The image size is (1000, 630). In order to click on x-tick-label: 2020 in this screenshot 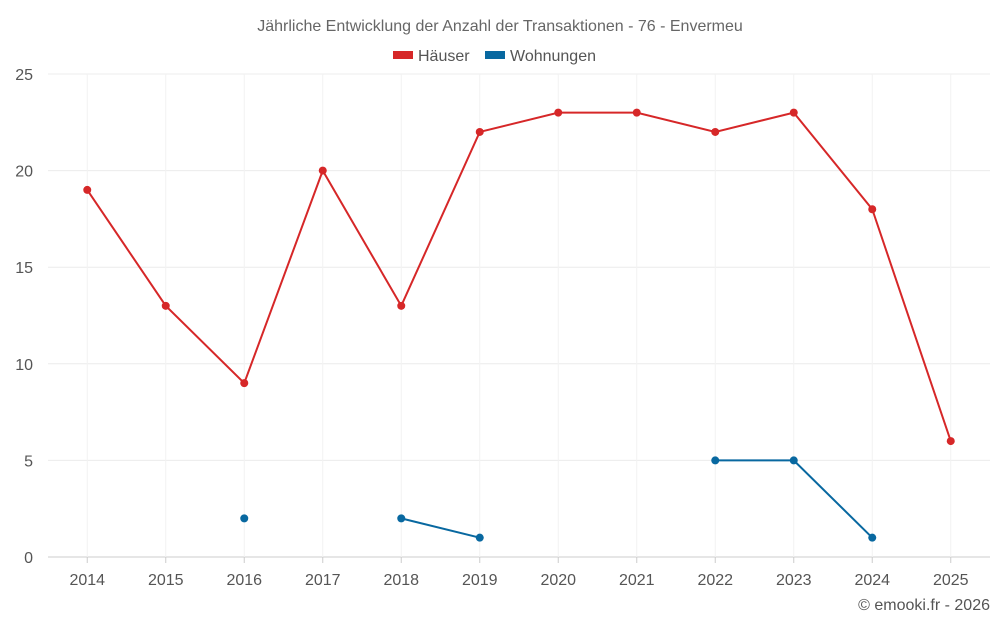, I will do `click(558, 580)`.